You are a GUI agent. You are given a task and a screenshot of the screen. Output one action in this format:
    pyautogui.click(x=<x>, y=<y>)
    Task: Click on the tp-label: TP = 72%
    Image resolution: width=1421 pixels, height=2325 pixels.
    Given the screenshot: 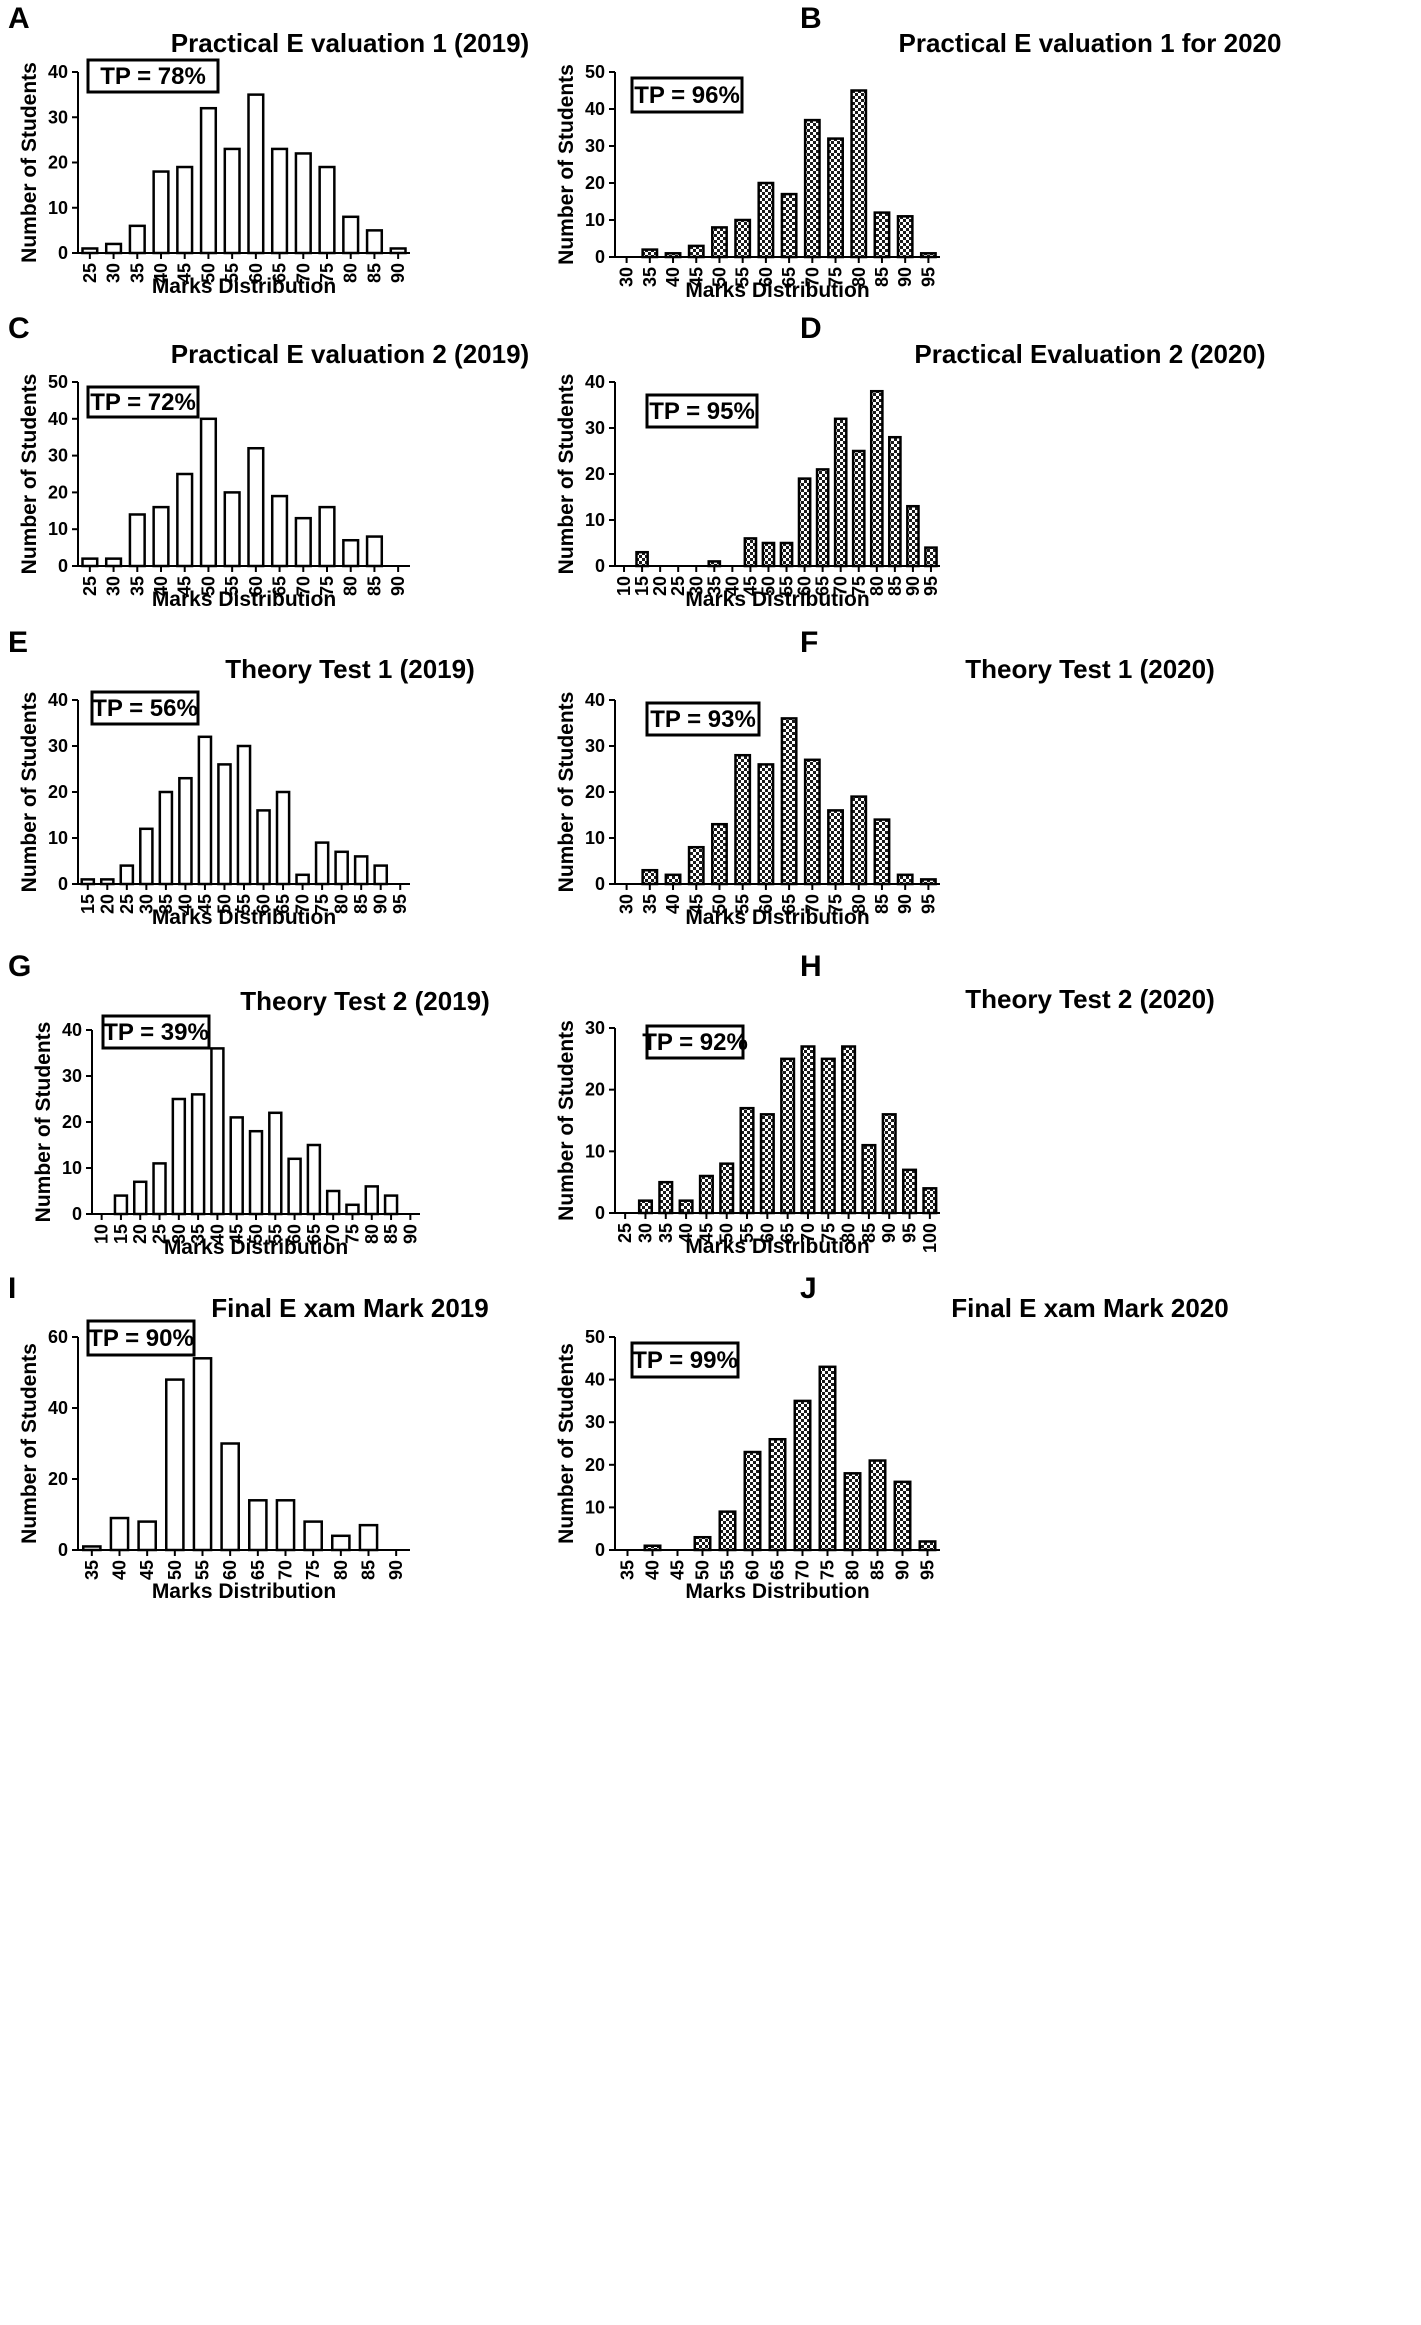 What is the action you would take?
    pyautogui.click(x=143, y=402)
    